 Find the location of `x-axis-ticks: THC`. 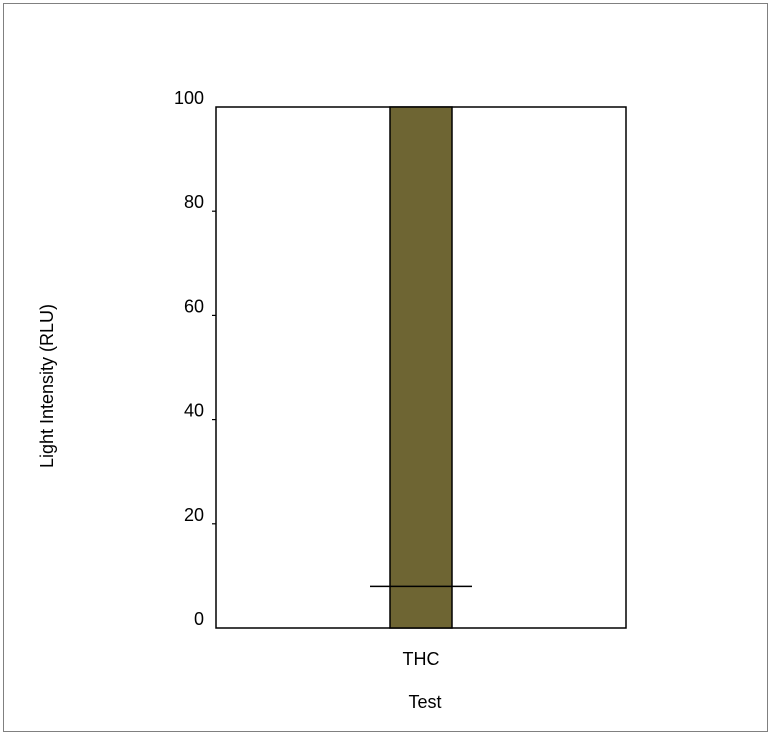

x-axis-ticks: THC is located at coordinates (421, 659).